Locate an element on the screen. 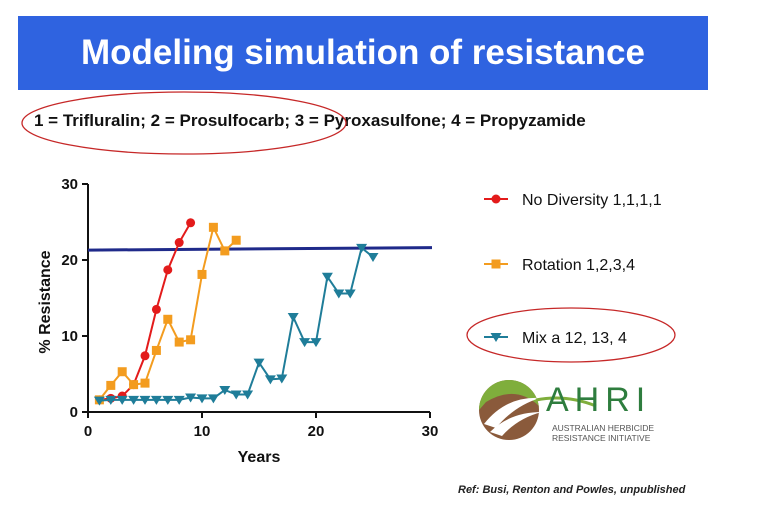  legend-label: Mix a 12, 13, 4 is located at coordinates (574, 338).